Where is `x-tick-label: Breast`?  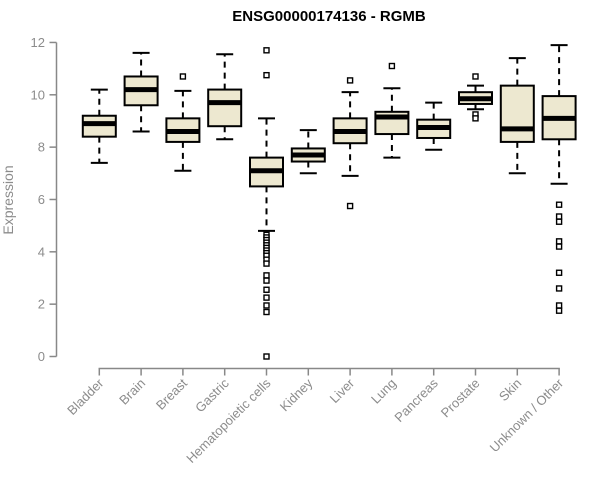 x-tick-label: Breast is located at coordinates (171, 393).